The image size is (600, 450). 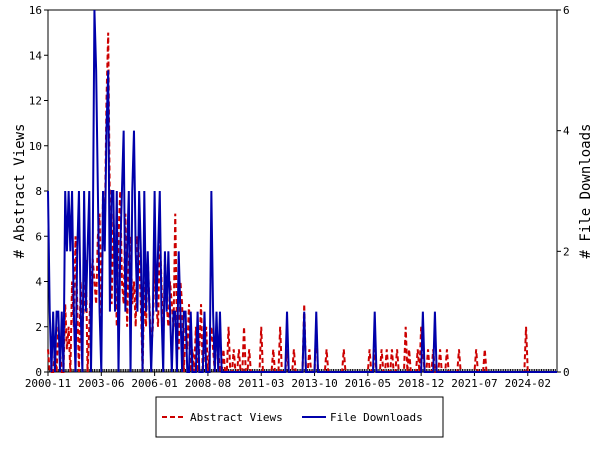 What do you see at coordinates (474, 383) in the screenshot?
I see `x-tick-label: 2021-07` at bounding box center [474, 383].